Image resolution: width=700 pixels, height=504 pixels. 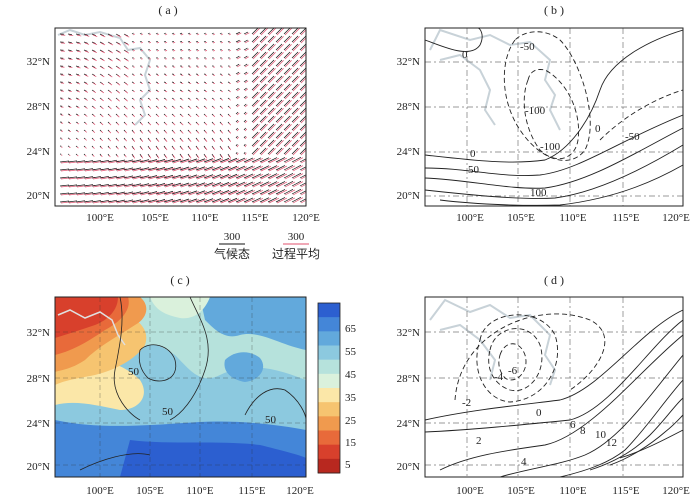 I want to click on colorbar-tick: 35, so click(x=351, y=398).